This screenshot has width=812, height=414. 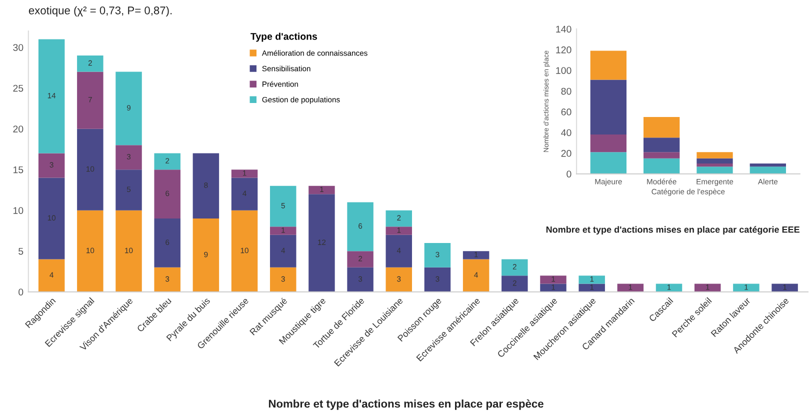 I want to click on y-tick-label: 100, so click(x=564, y=70).